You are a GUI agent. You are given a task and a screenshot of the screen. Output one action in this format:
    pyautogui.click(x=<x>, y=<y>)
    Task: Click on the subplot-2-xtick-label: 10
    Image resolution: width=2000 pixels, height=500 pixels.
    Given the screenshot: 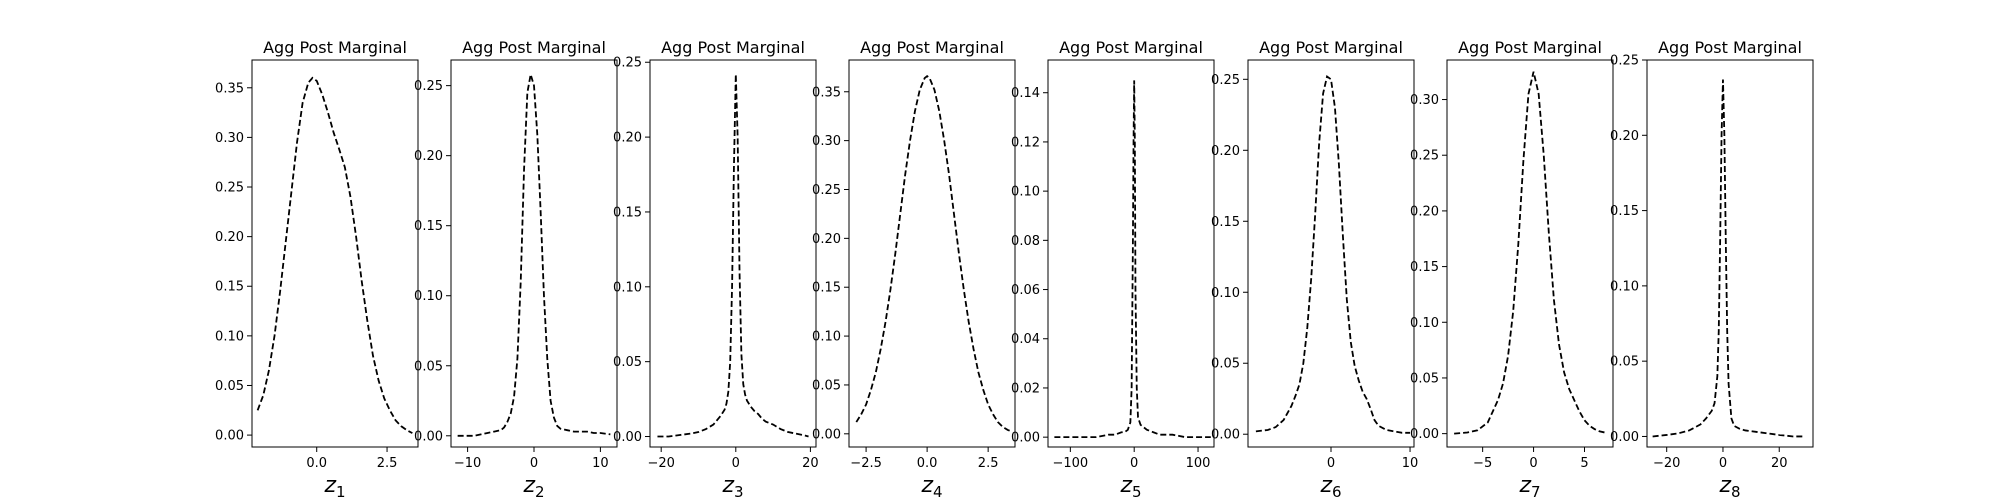 What is the action you would take?
    pyautogui.click(x=600, y=463)
    